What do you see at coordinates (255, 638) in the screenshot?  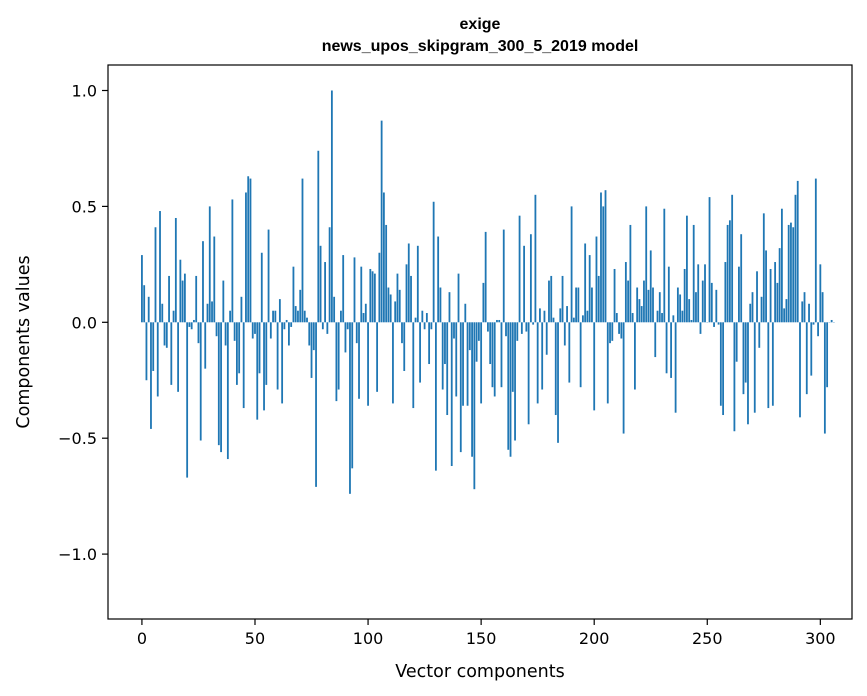 I see `x-tick-label: 50` at bounding box center [255, 638].